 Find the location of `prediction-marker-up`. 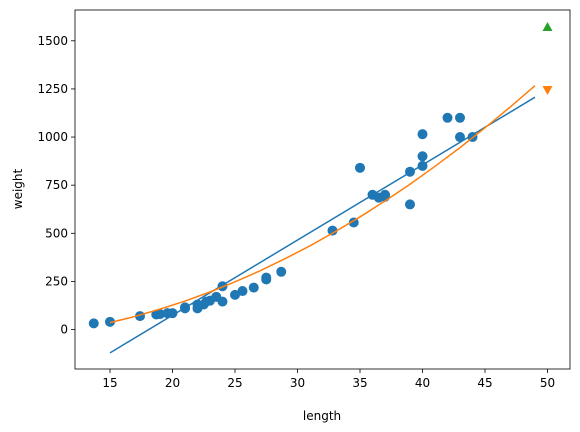

prediction-marker-up is located at coordinates (547, 27).